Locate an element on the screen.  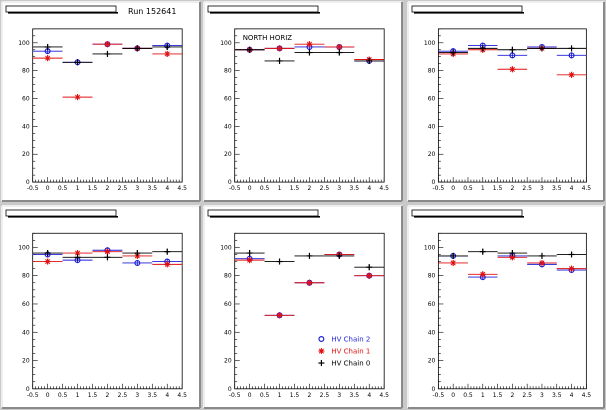
legend-label: HV Chain 0 is located at coordinates (350, 364).